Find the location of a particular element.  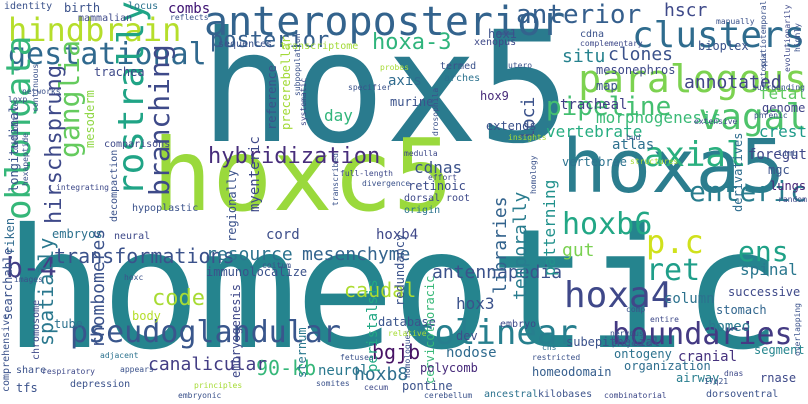

word-myenteric: myenteric is located at coordinates (255, 174).